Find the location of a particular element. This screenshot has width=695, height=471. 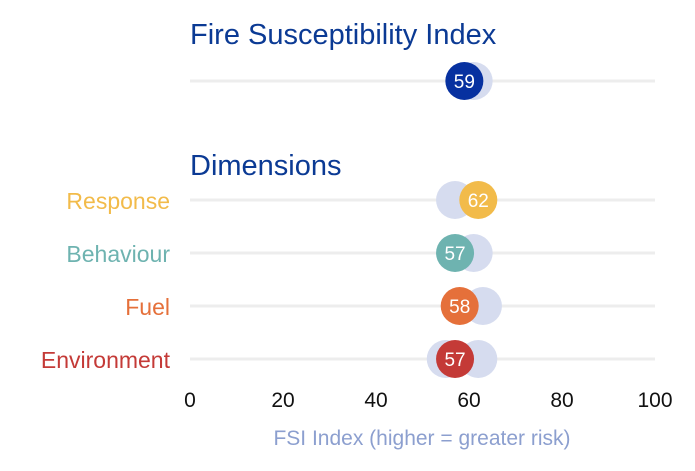

dimension-response-value-label: 62 is located at coordinates (478, 201).